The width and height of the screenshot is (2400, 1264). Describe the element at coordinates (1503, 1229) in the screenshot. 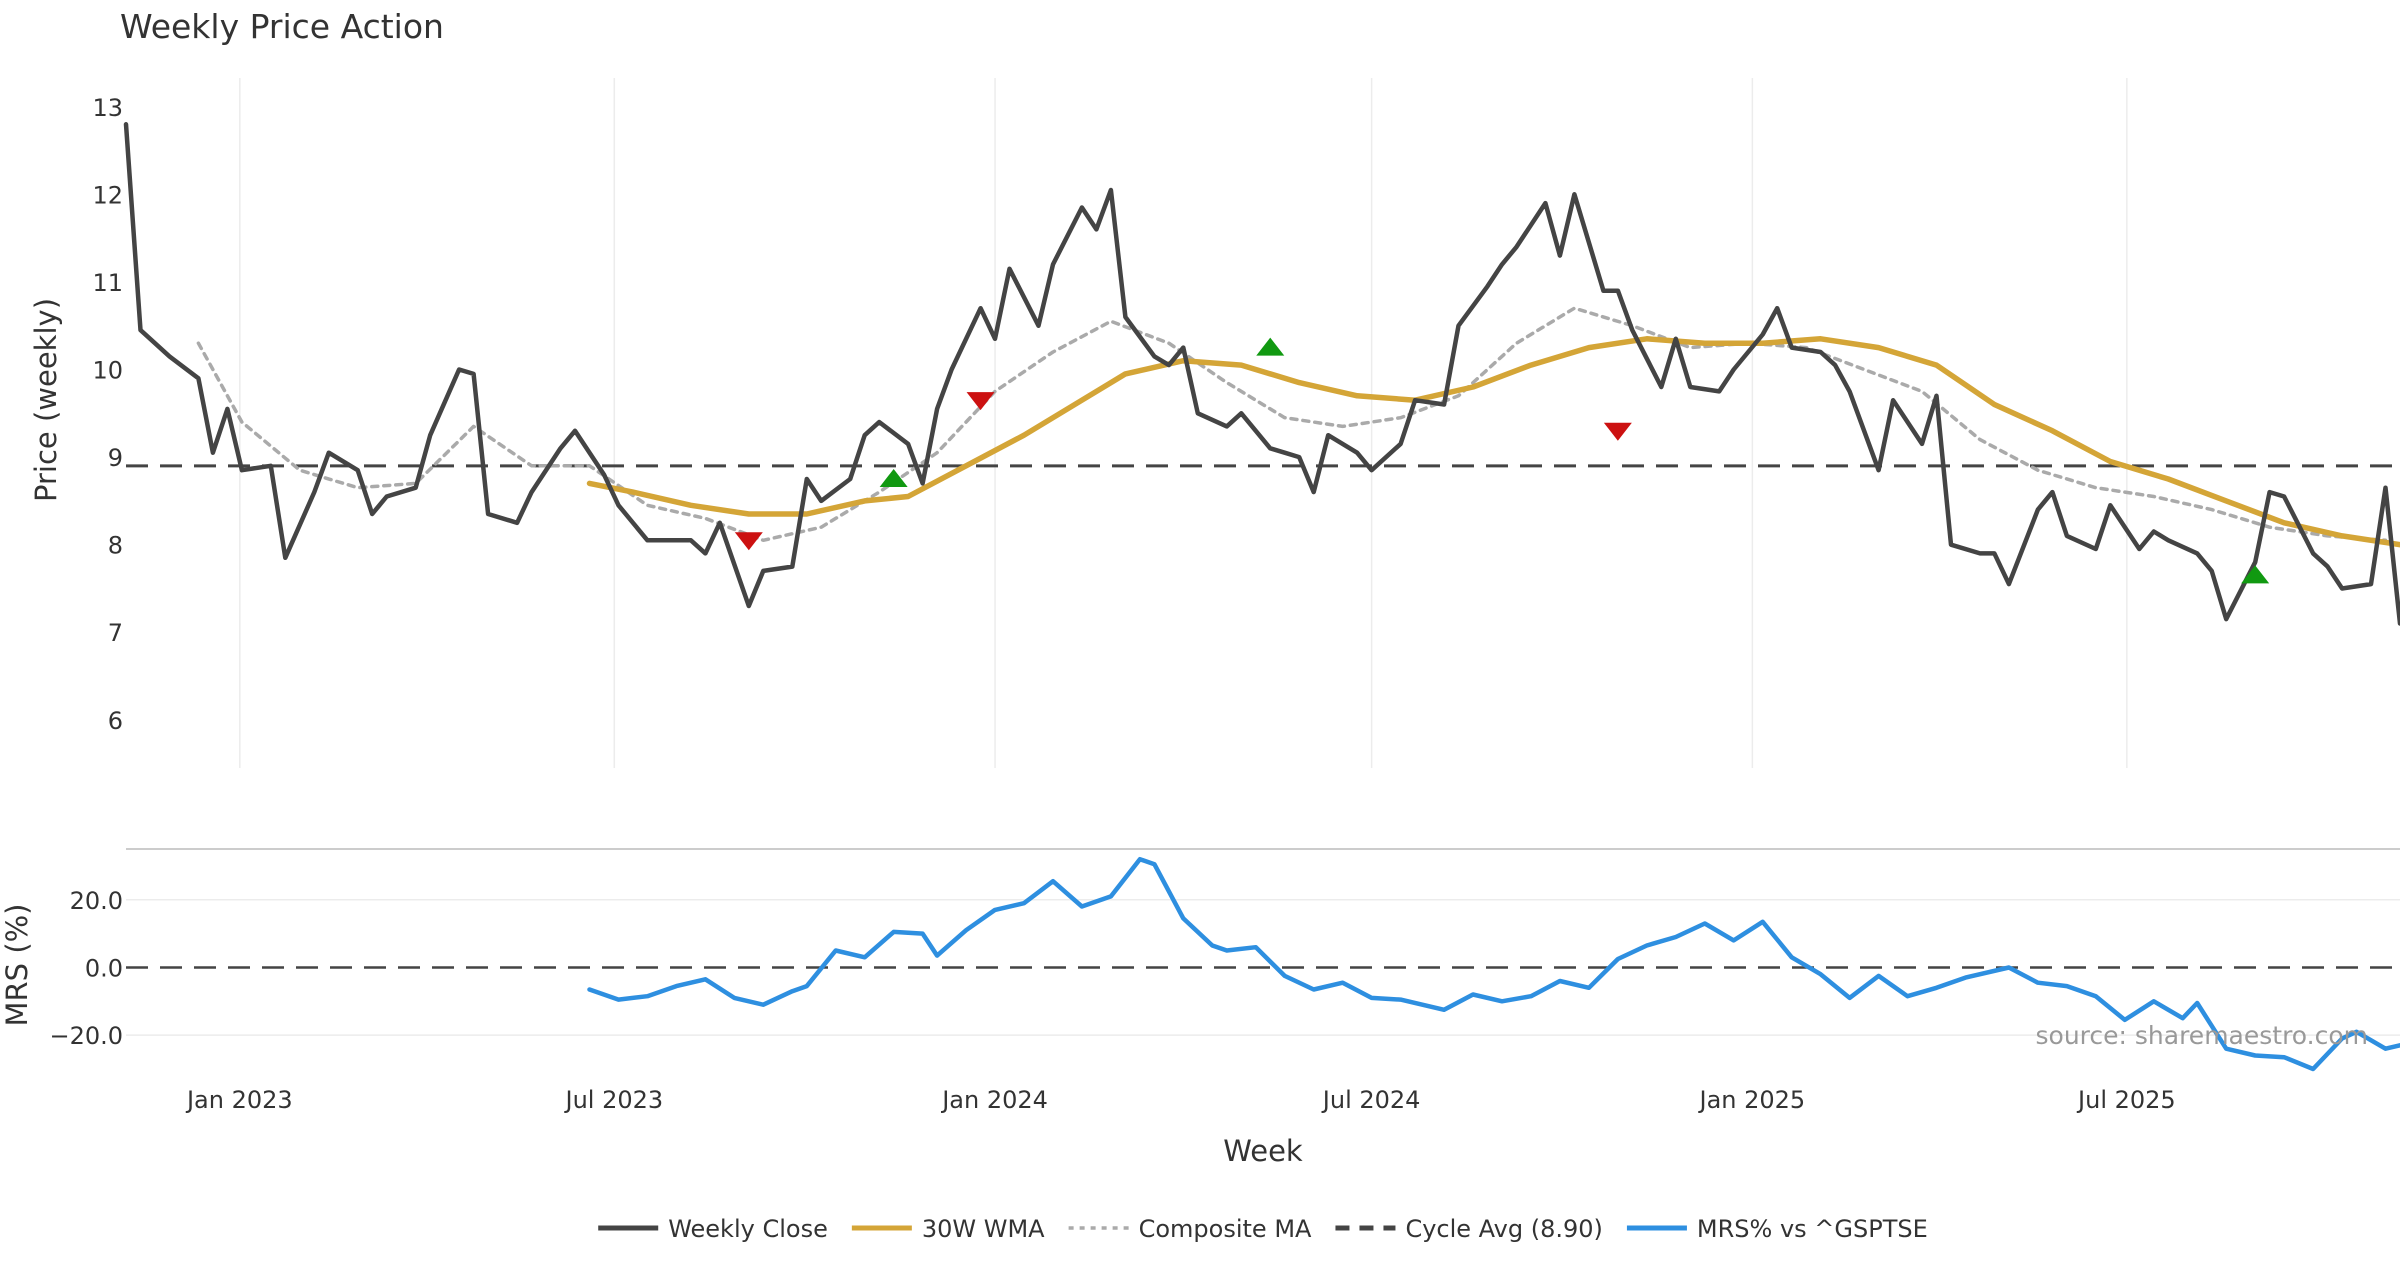

I see `legend-item-label: Cycle Avg (8.90)` at that location.